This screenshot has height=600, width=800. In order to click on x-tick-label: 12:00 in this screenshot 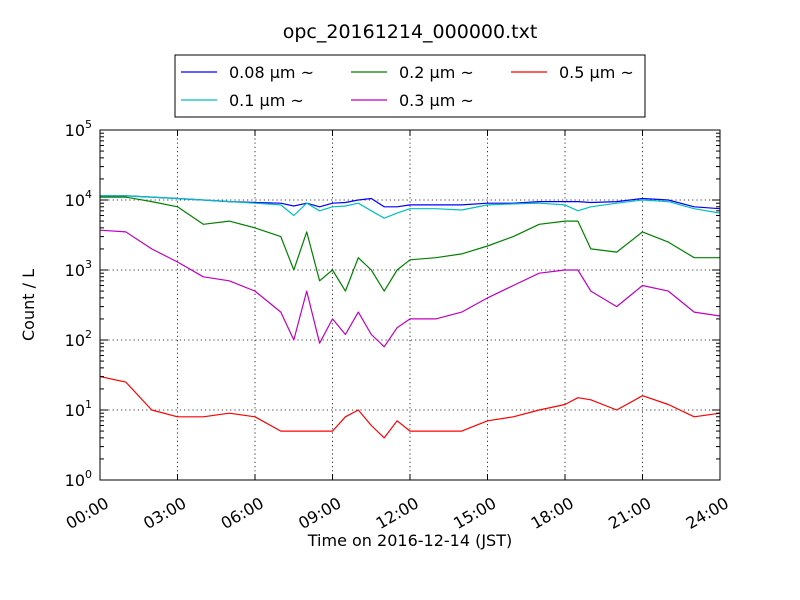, I will do `click(397, 513)`.